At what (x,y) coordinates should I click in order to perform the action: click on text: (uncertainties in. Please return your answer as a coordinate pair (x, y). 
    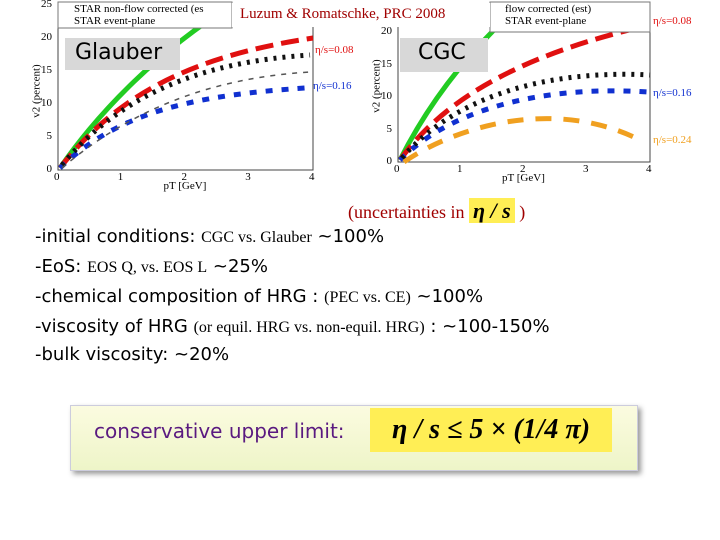
    Looking at the image, I should click on (406, 212).